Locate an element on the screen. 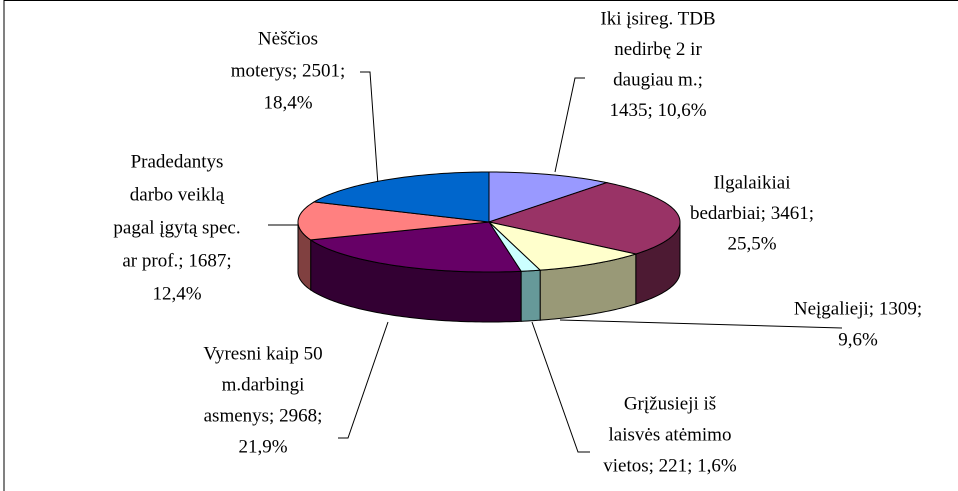  data-label: 9,6% is located at coordinates (858, 339).